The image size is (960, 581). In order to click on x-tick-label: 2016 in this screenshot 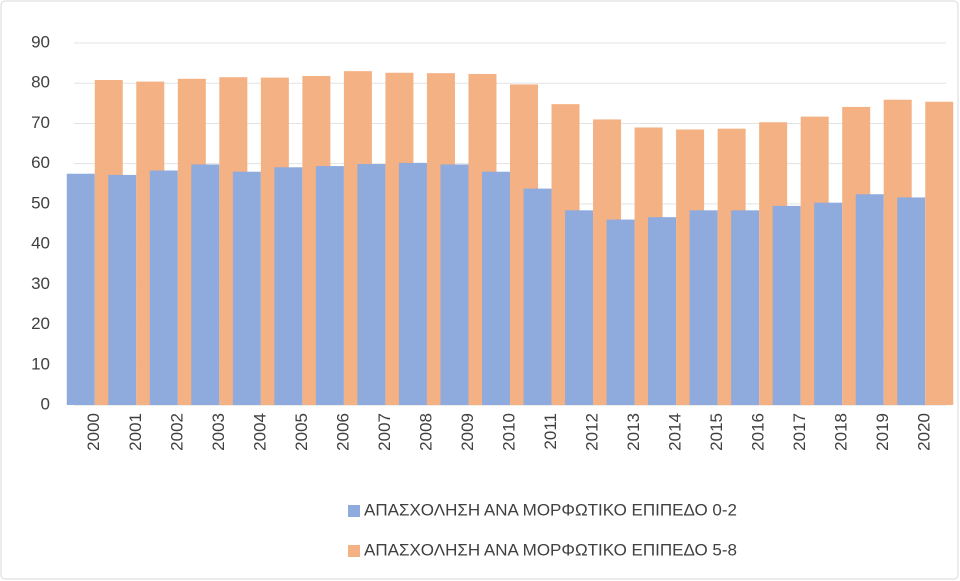, I will do `click(758, 432)`.